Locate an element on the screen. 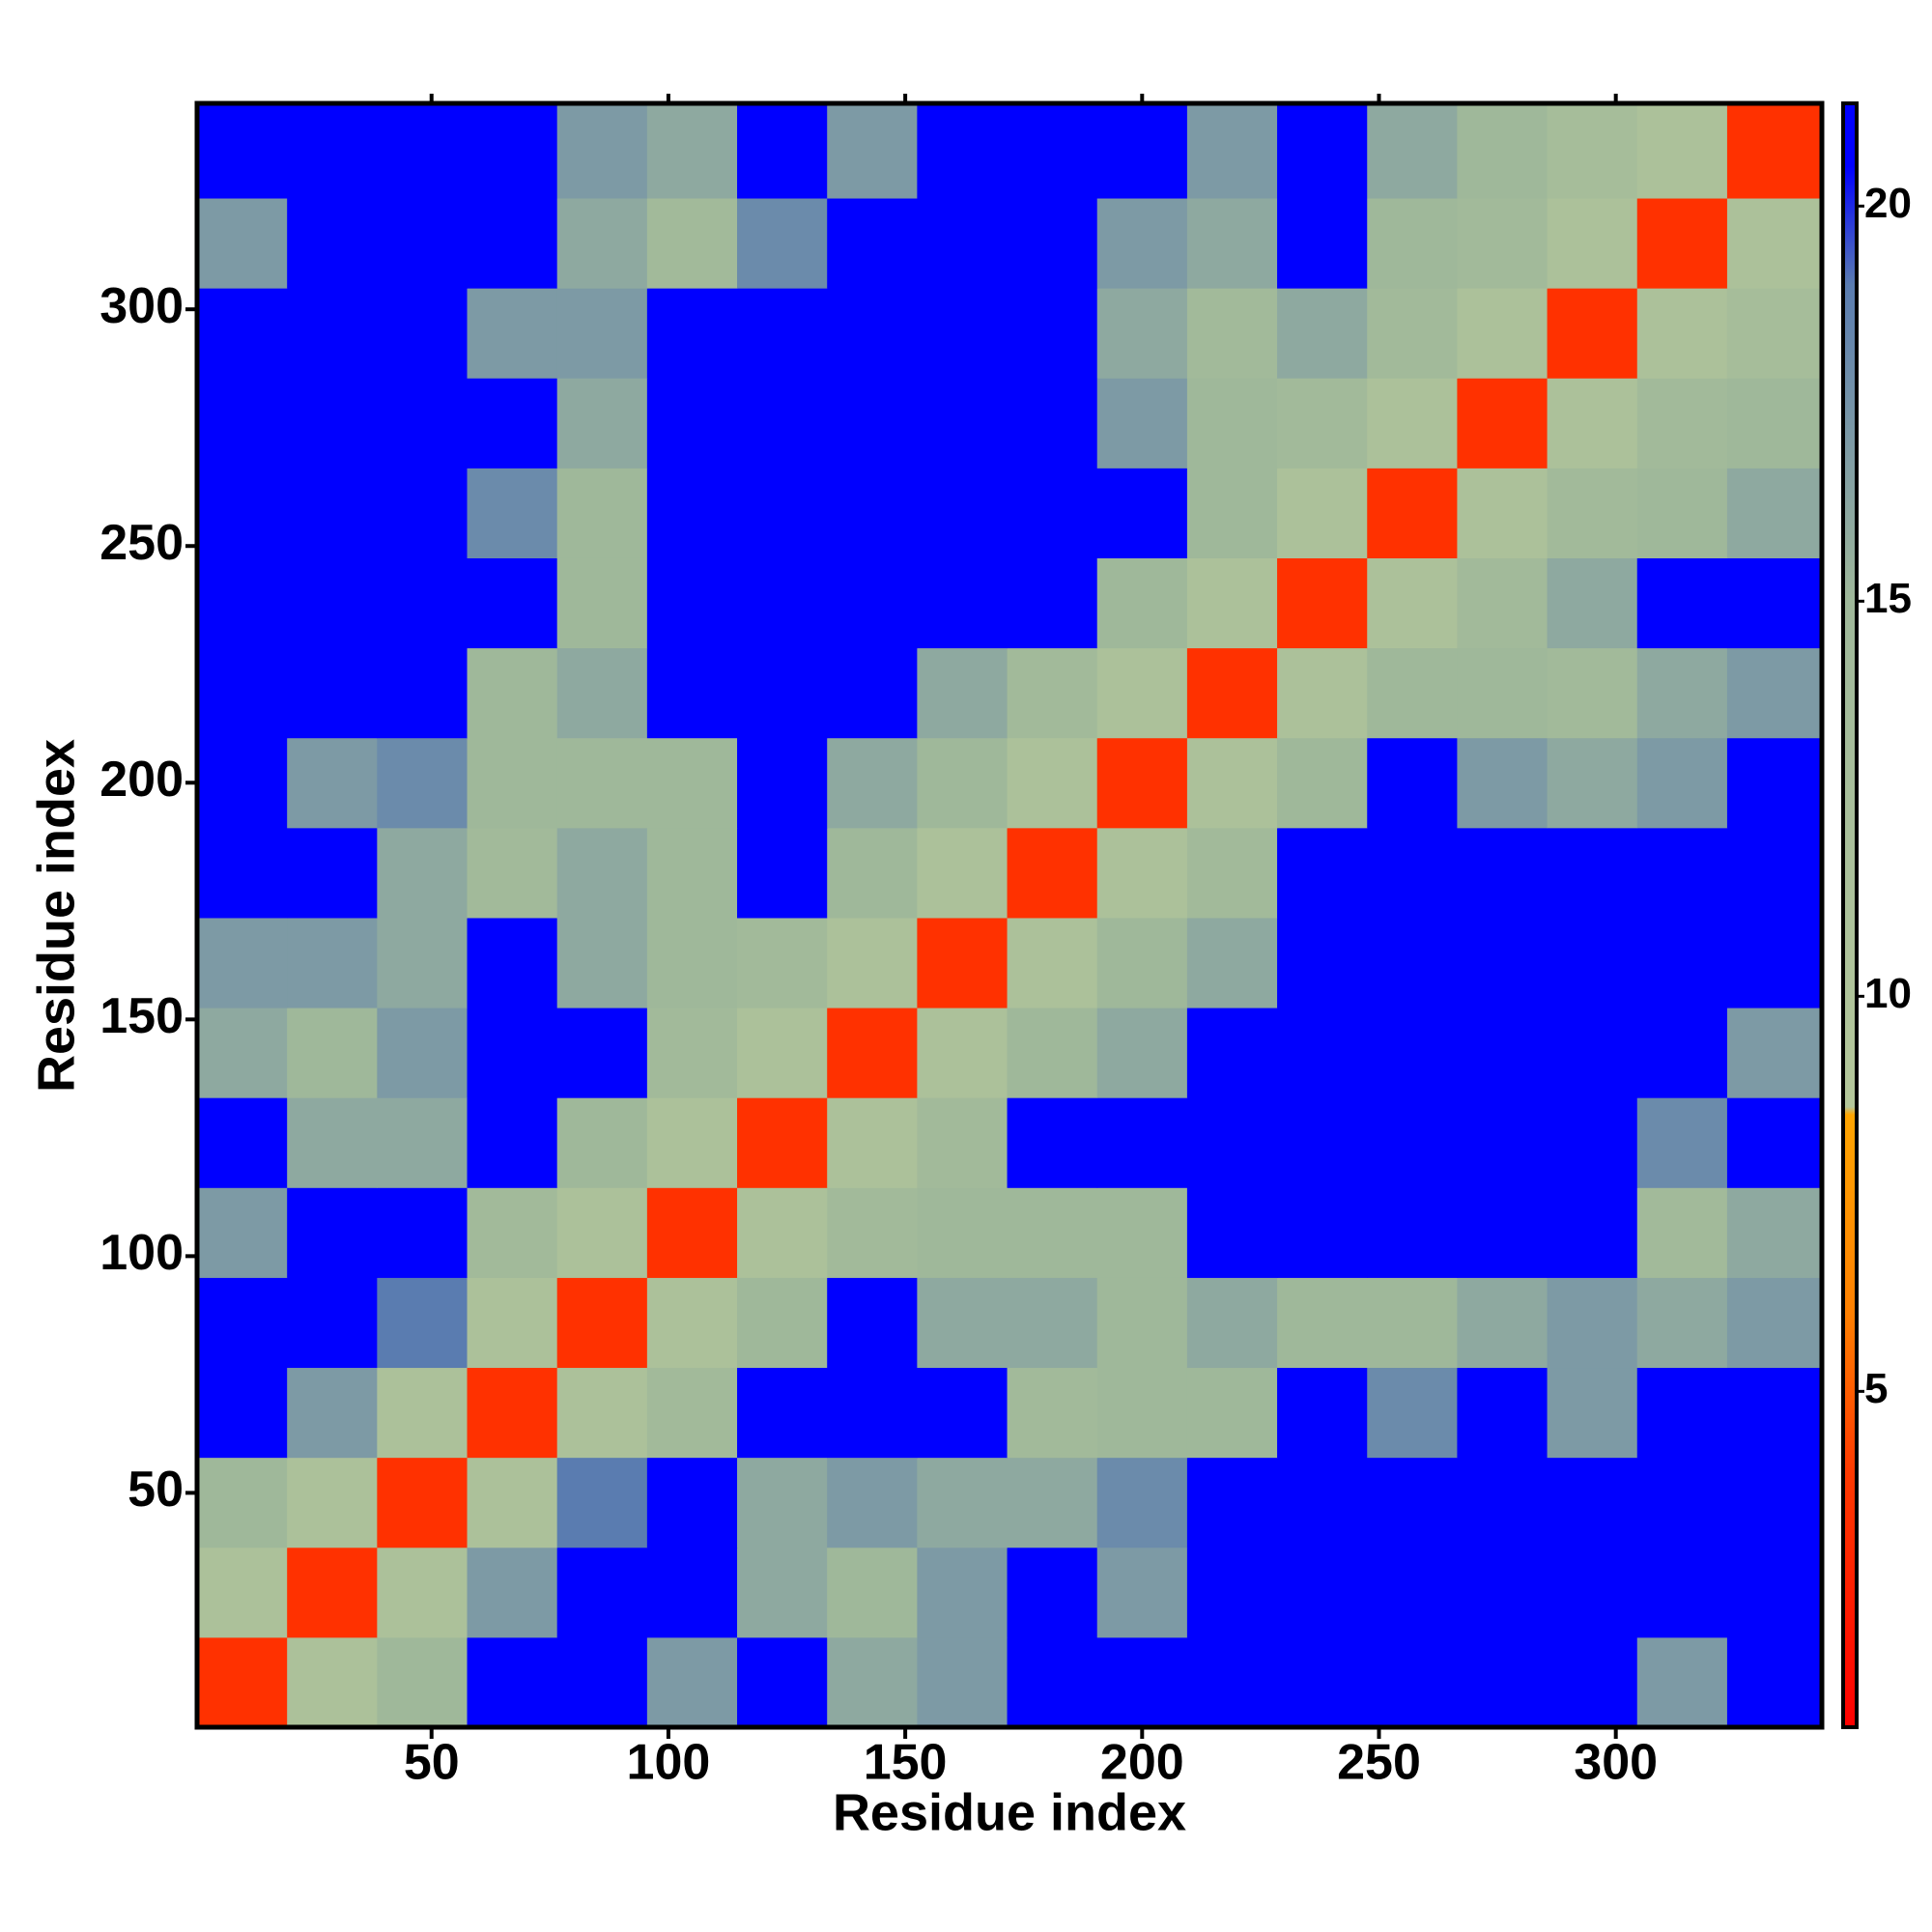  y-tick-label: 150 is located at coordinates (141, 1016).